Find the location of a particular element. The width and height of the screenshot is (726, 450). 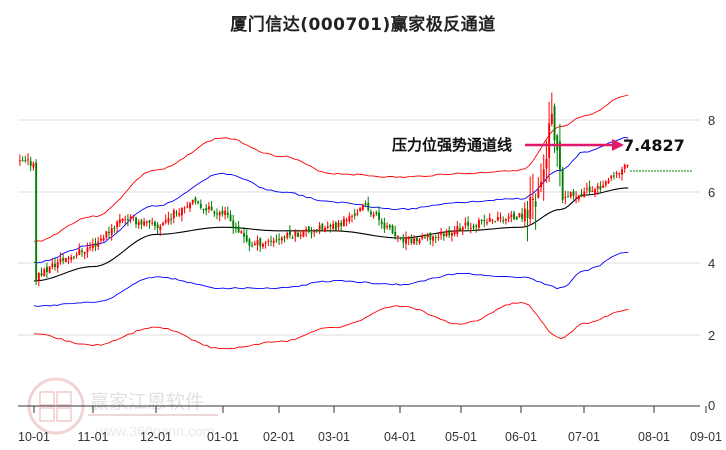

x-tick-label: 11-01 is located at coordinates (92, 437).